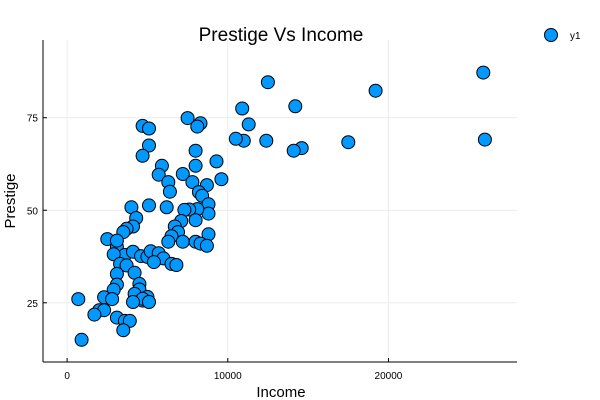 Image resolution: width=600 pixels, height=400 pixels. Describe the element at coordinates (10, 200) in the screenshot. I see `y-axis-label: Prestige` at that location.